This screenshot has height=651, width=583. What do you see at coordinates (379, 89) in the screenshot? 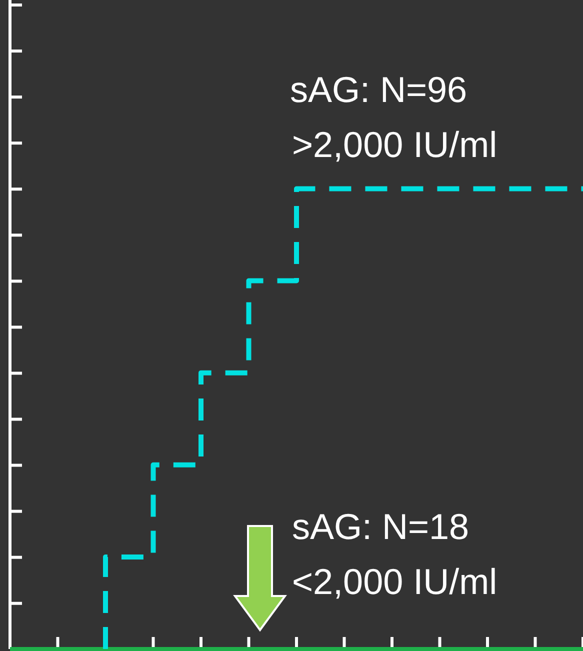
I see `text: sAG: N=96` at bounding box center [379, 89].